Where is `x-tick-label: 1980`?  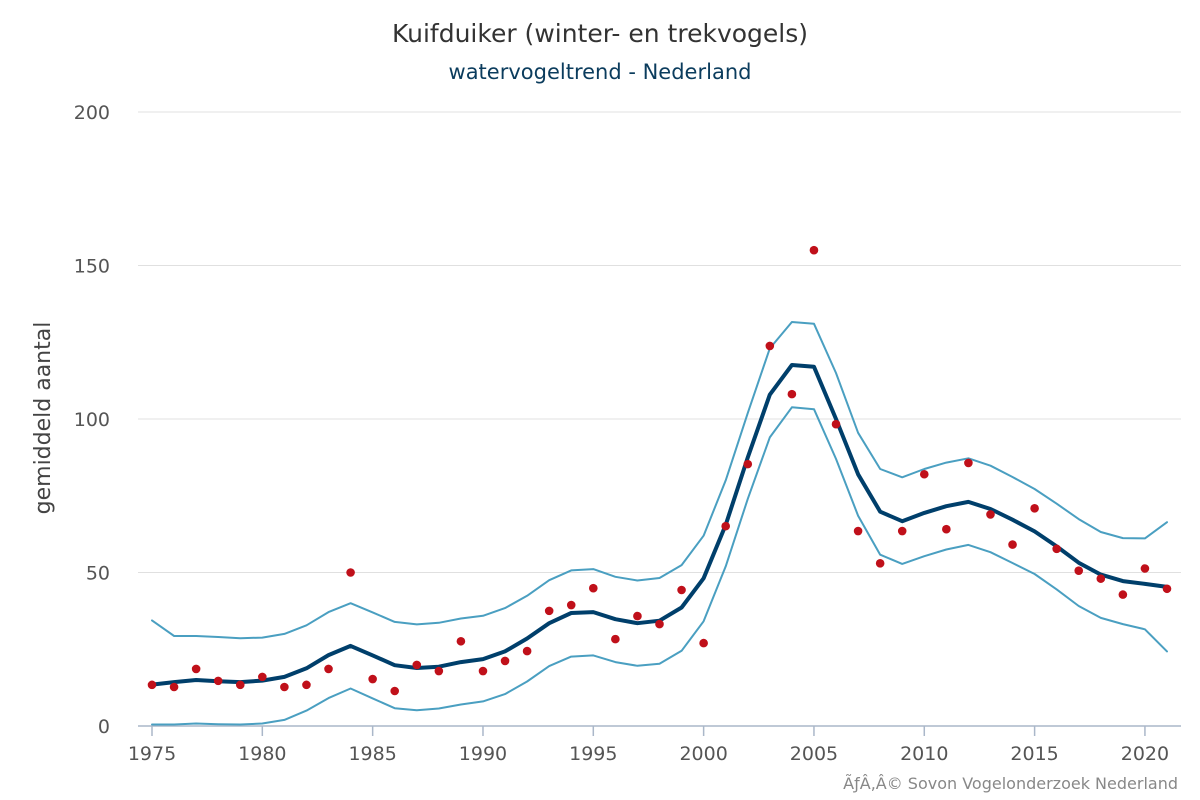
x-tick-label: 1980 is located at coordinates (262, 754).